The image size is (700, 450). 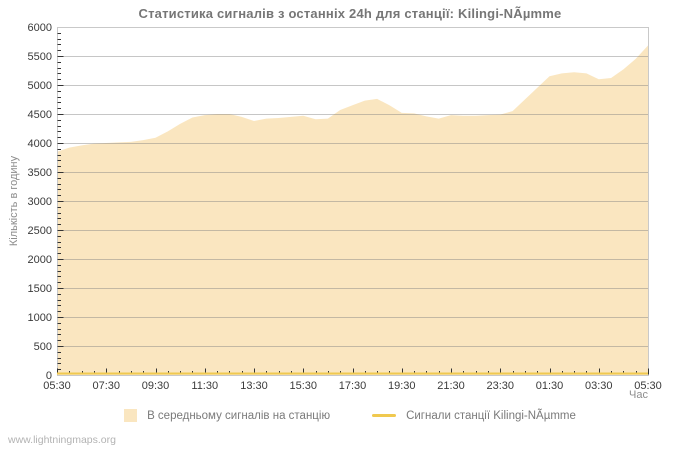 What do you see at coordinates (40, 202) in the screenshot?
I see `svg-text: 3000` at bounding box center [40, 202].